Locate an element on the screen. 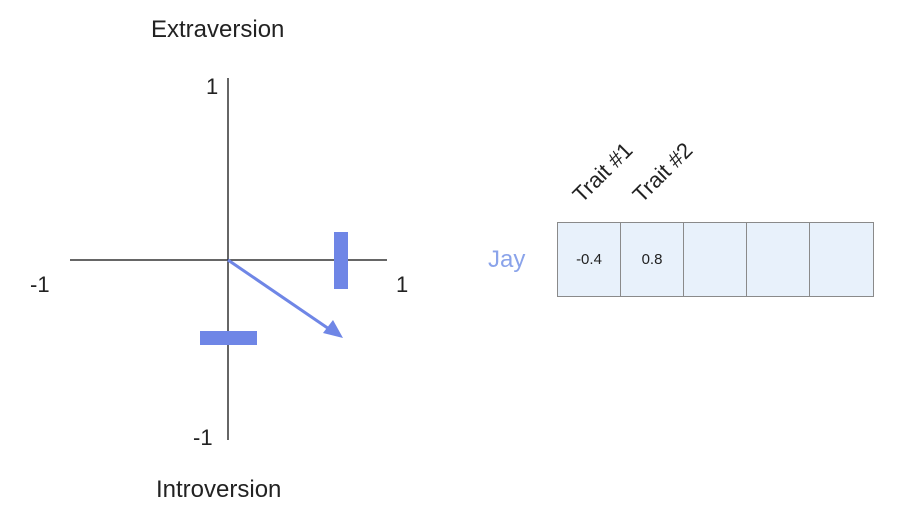 This screenshot has width=903, height=532. trait1-marker is located at coordinates (228, 338).